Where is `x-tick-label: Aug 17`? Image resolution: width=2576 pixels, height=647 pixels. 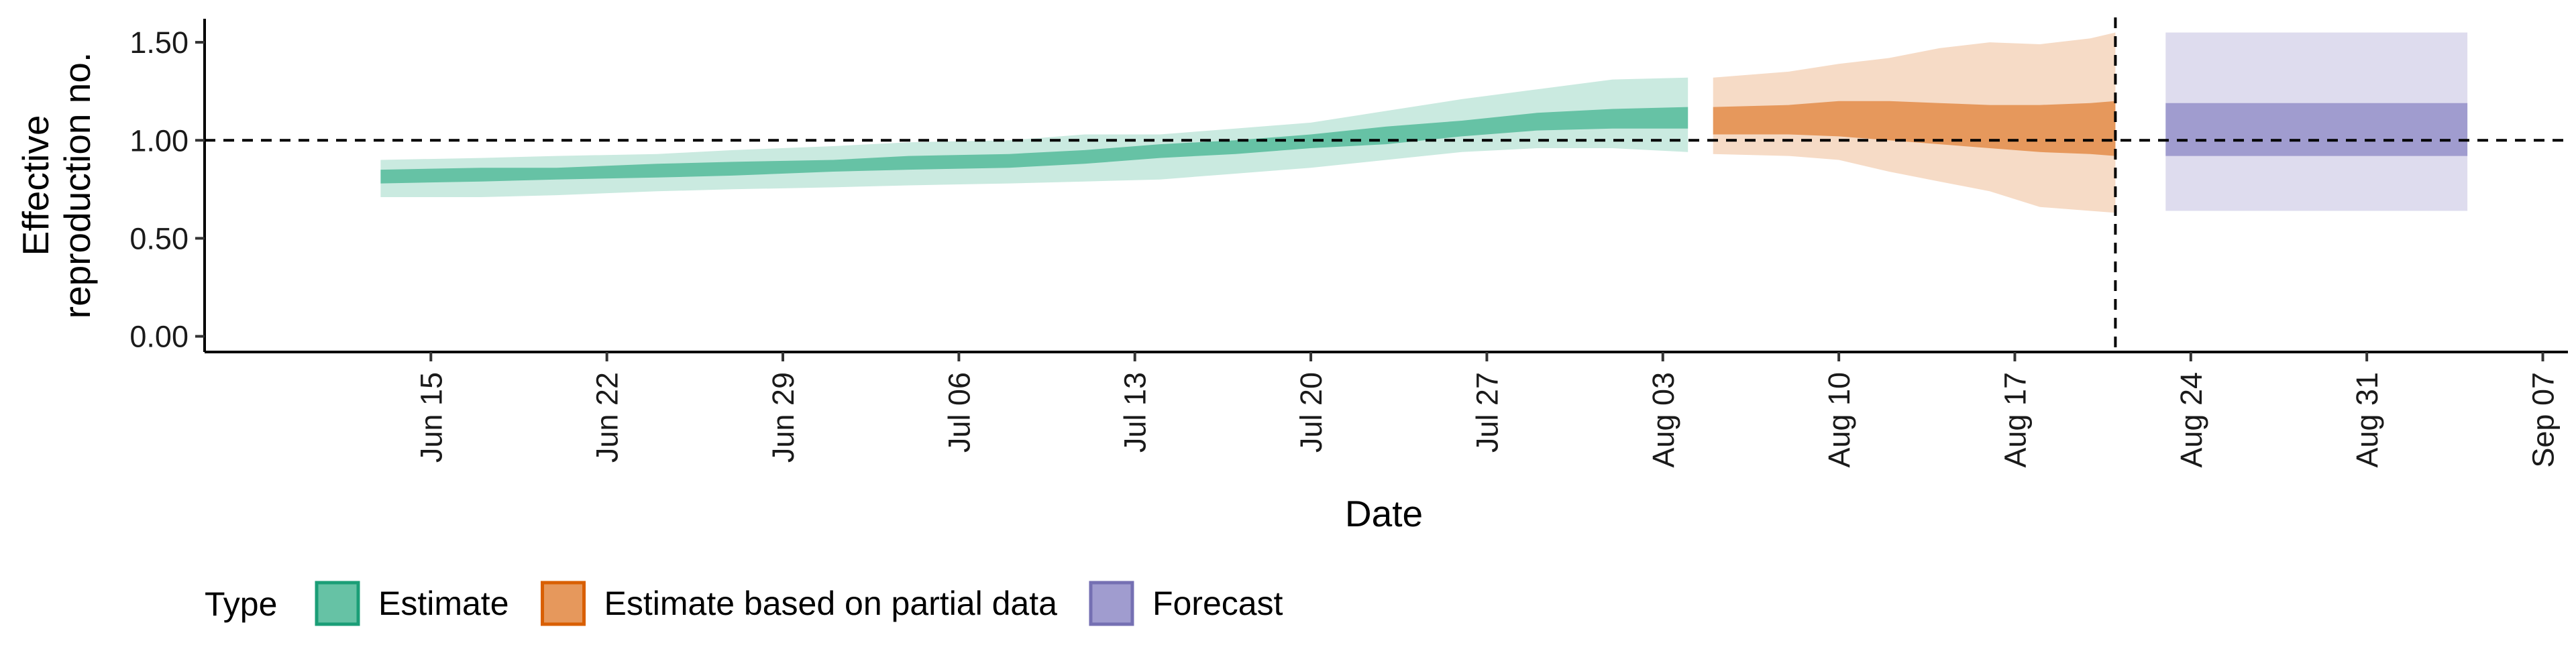
x-tick-label: Aug 17 is located at coordinates (2015, 420).